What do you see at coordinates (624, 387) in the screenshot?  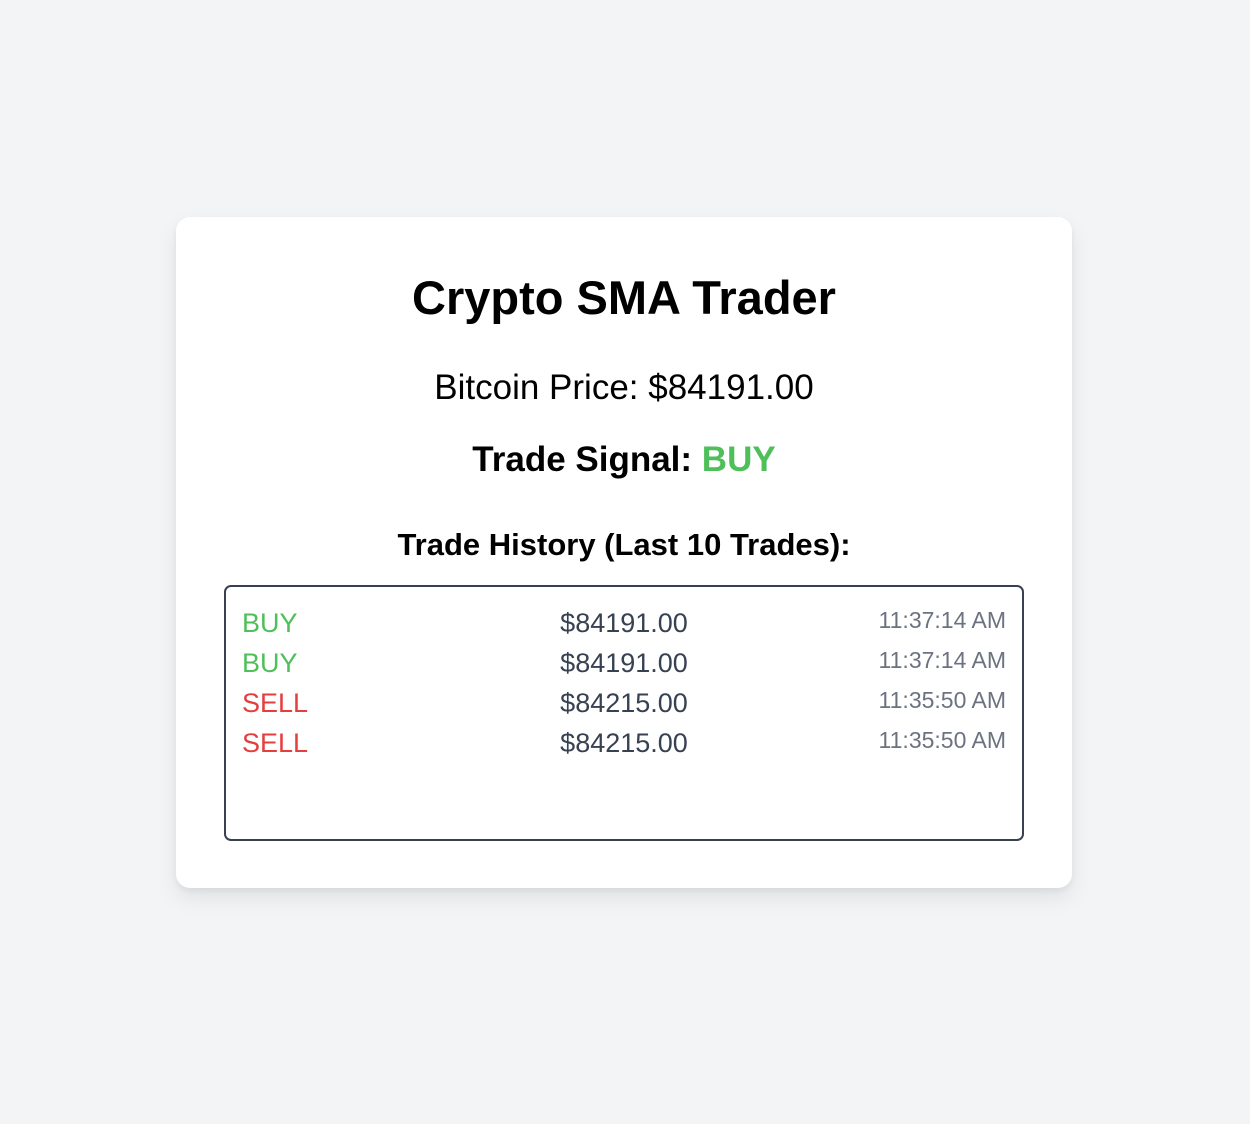 I see `bitcoin-price: Bitcoin Price: $84191.00` at bounding box center [624, 387].